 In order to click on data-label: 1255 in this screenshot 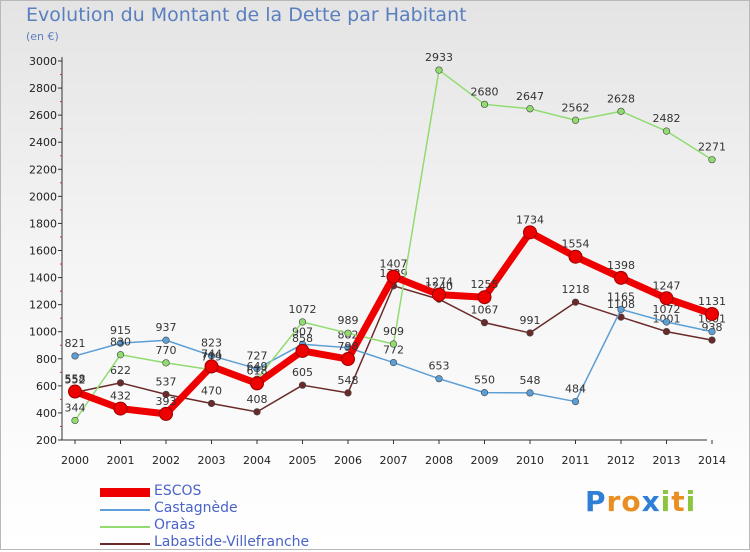, I will do `click(485, 284)`.